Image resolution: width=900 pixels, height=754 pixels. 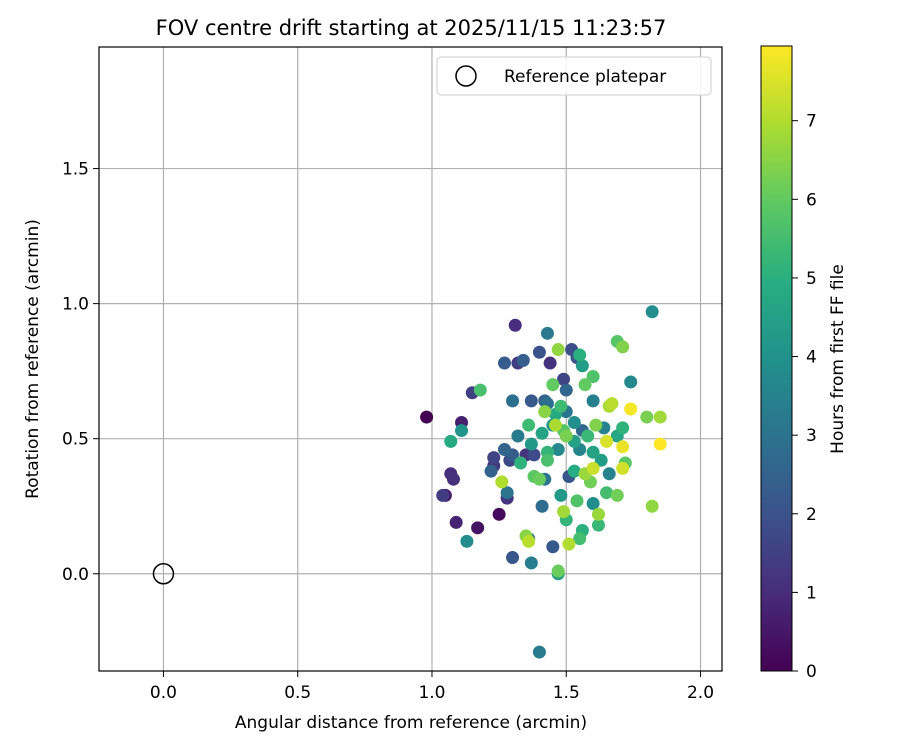 I want to click on colorbar-tick-label: 6, so click(x=811, y=200).